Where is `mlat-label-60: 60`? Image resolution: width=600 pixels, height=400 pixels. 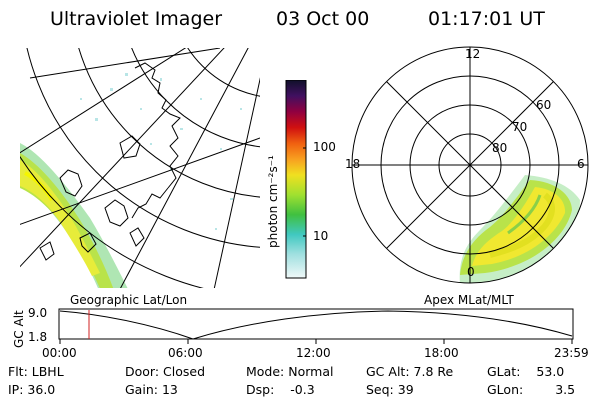 mlat-label-60: 60 is located at coordinates (544, 105).